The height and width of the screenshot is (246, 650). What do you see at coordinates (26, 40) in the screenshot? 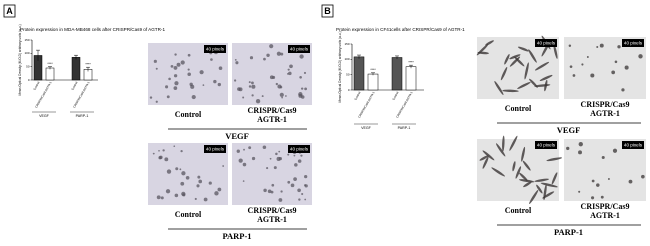
I see `y-tick-label: 150` at bounding box center [26, 40].